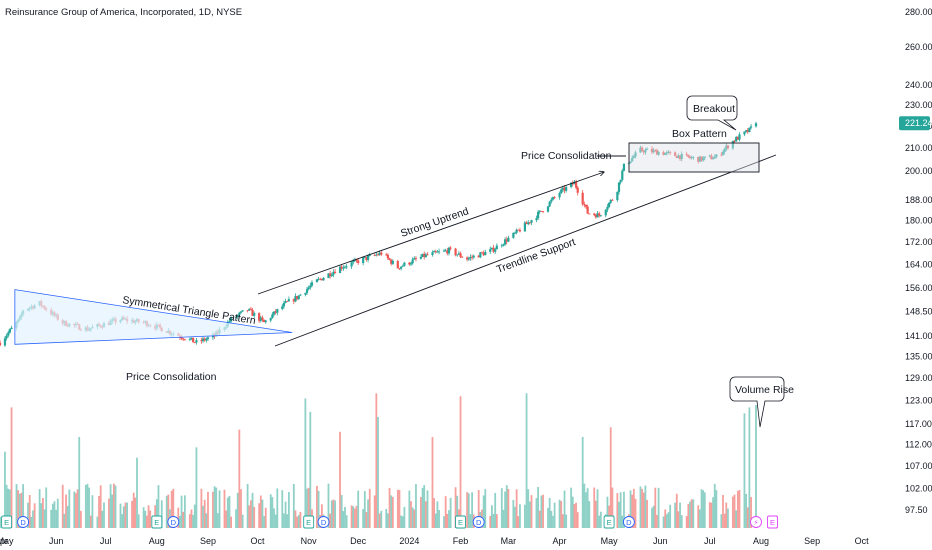  What do you see at coordinates (309, 541) in the screenshot?
I see `time-tick-label: Nov` at bounding box center [309, 541].